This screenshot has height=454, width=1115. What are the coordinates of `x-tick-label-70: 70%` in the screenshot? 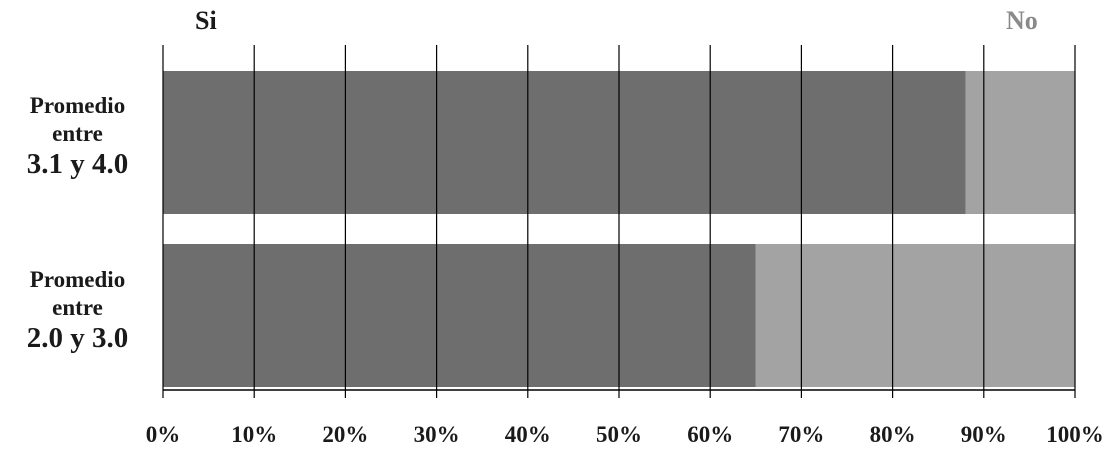 It's located at (801, 434).